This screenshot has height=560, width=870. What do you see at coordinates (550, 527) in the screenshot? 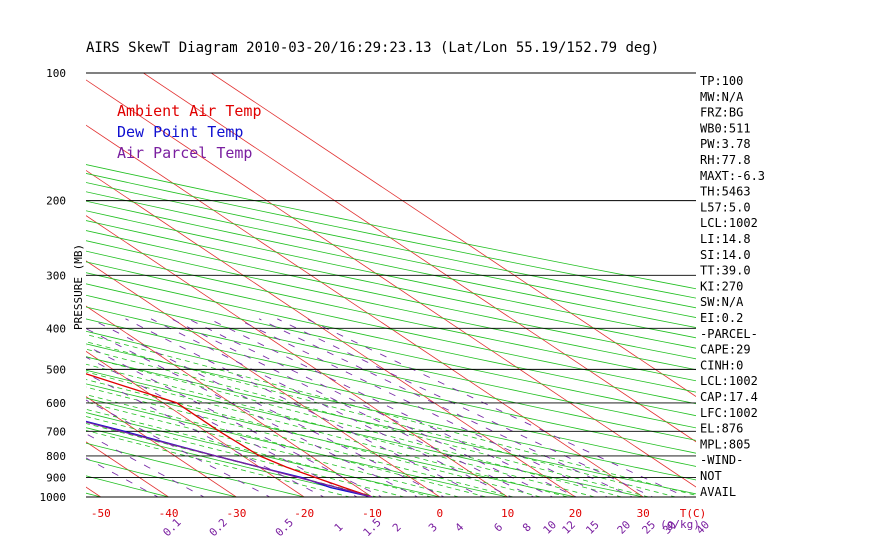
I see `mixing-ratio-tick-label: 10` at bounding box center [550, 527].